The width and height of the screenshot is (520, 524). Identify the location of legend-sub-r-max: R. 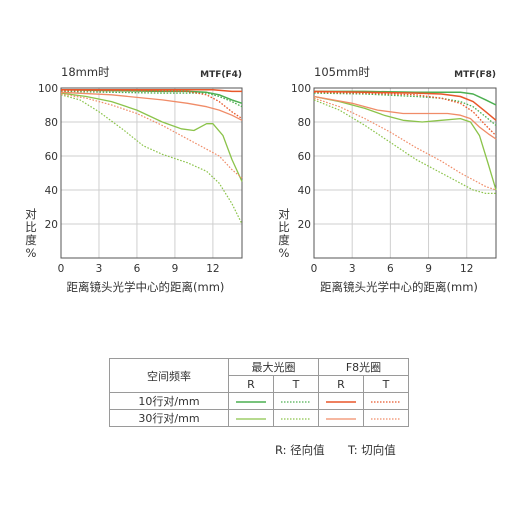
(251, 384).